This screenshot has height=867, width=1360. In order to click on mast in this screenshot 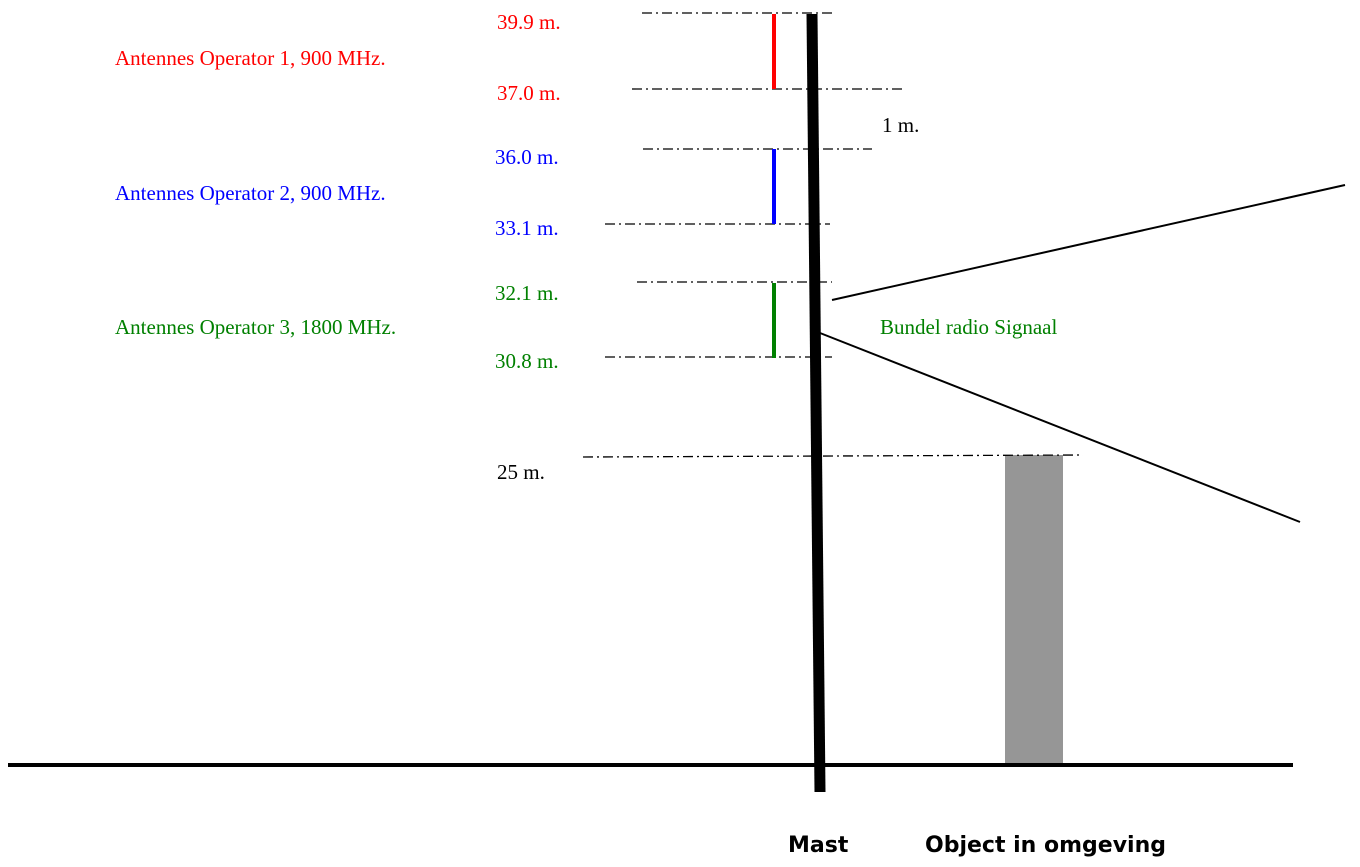, I will do `click(816, 403)`.